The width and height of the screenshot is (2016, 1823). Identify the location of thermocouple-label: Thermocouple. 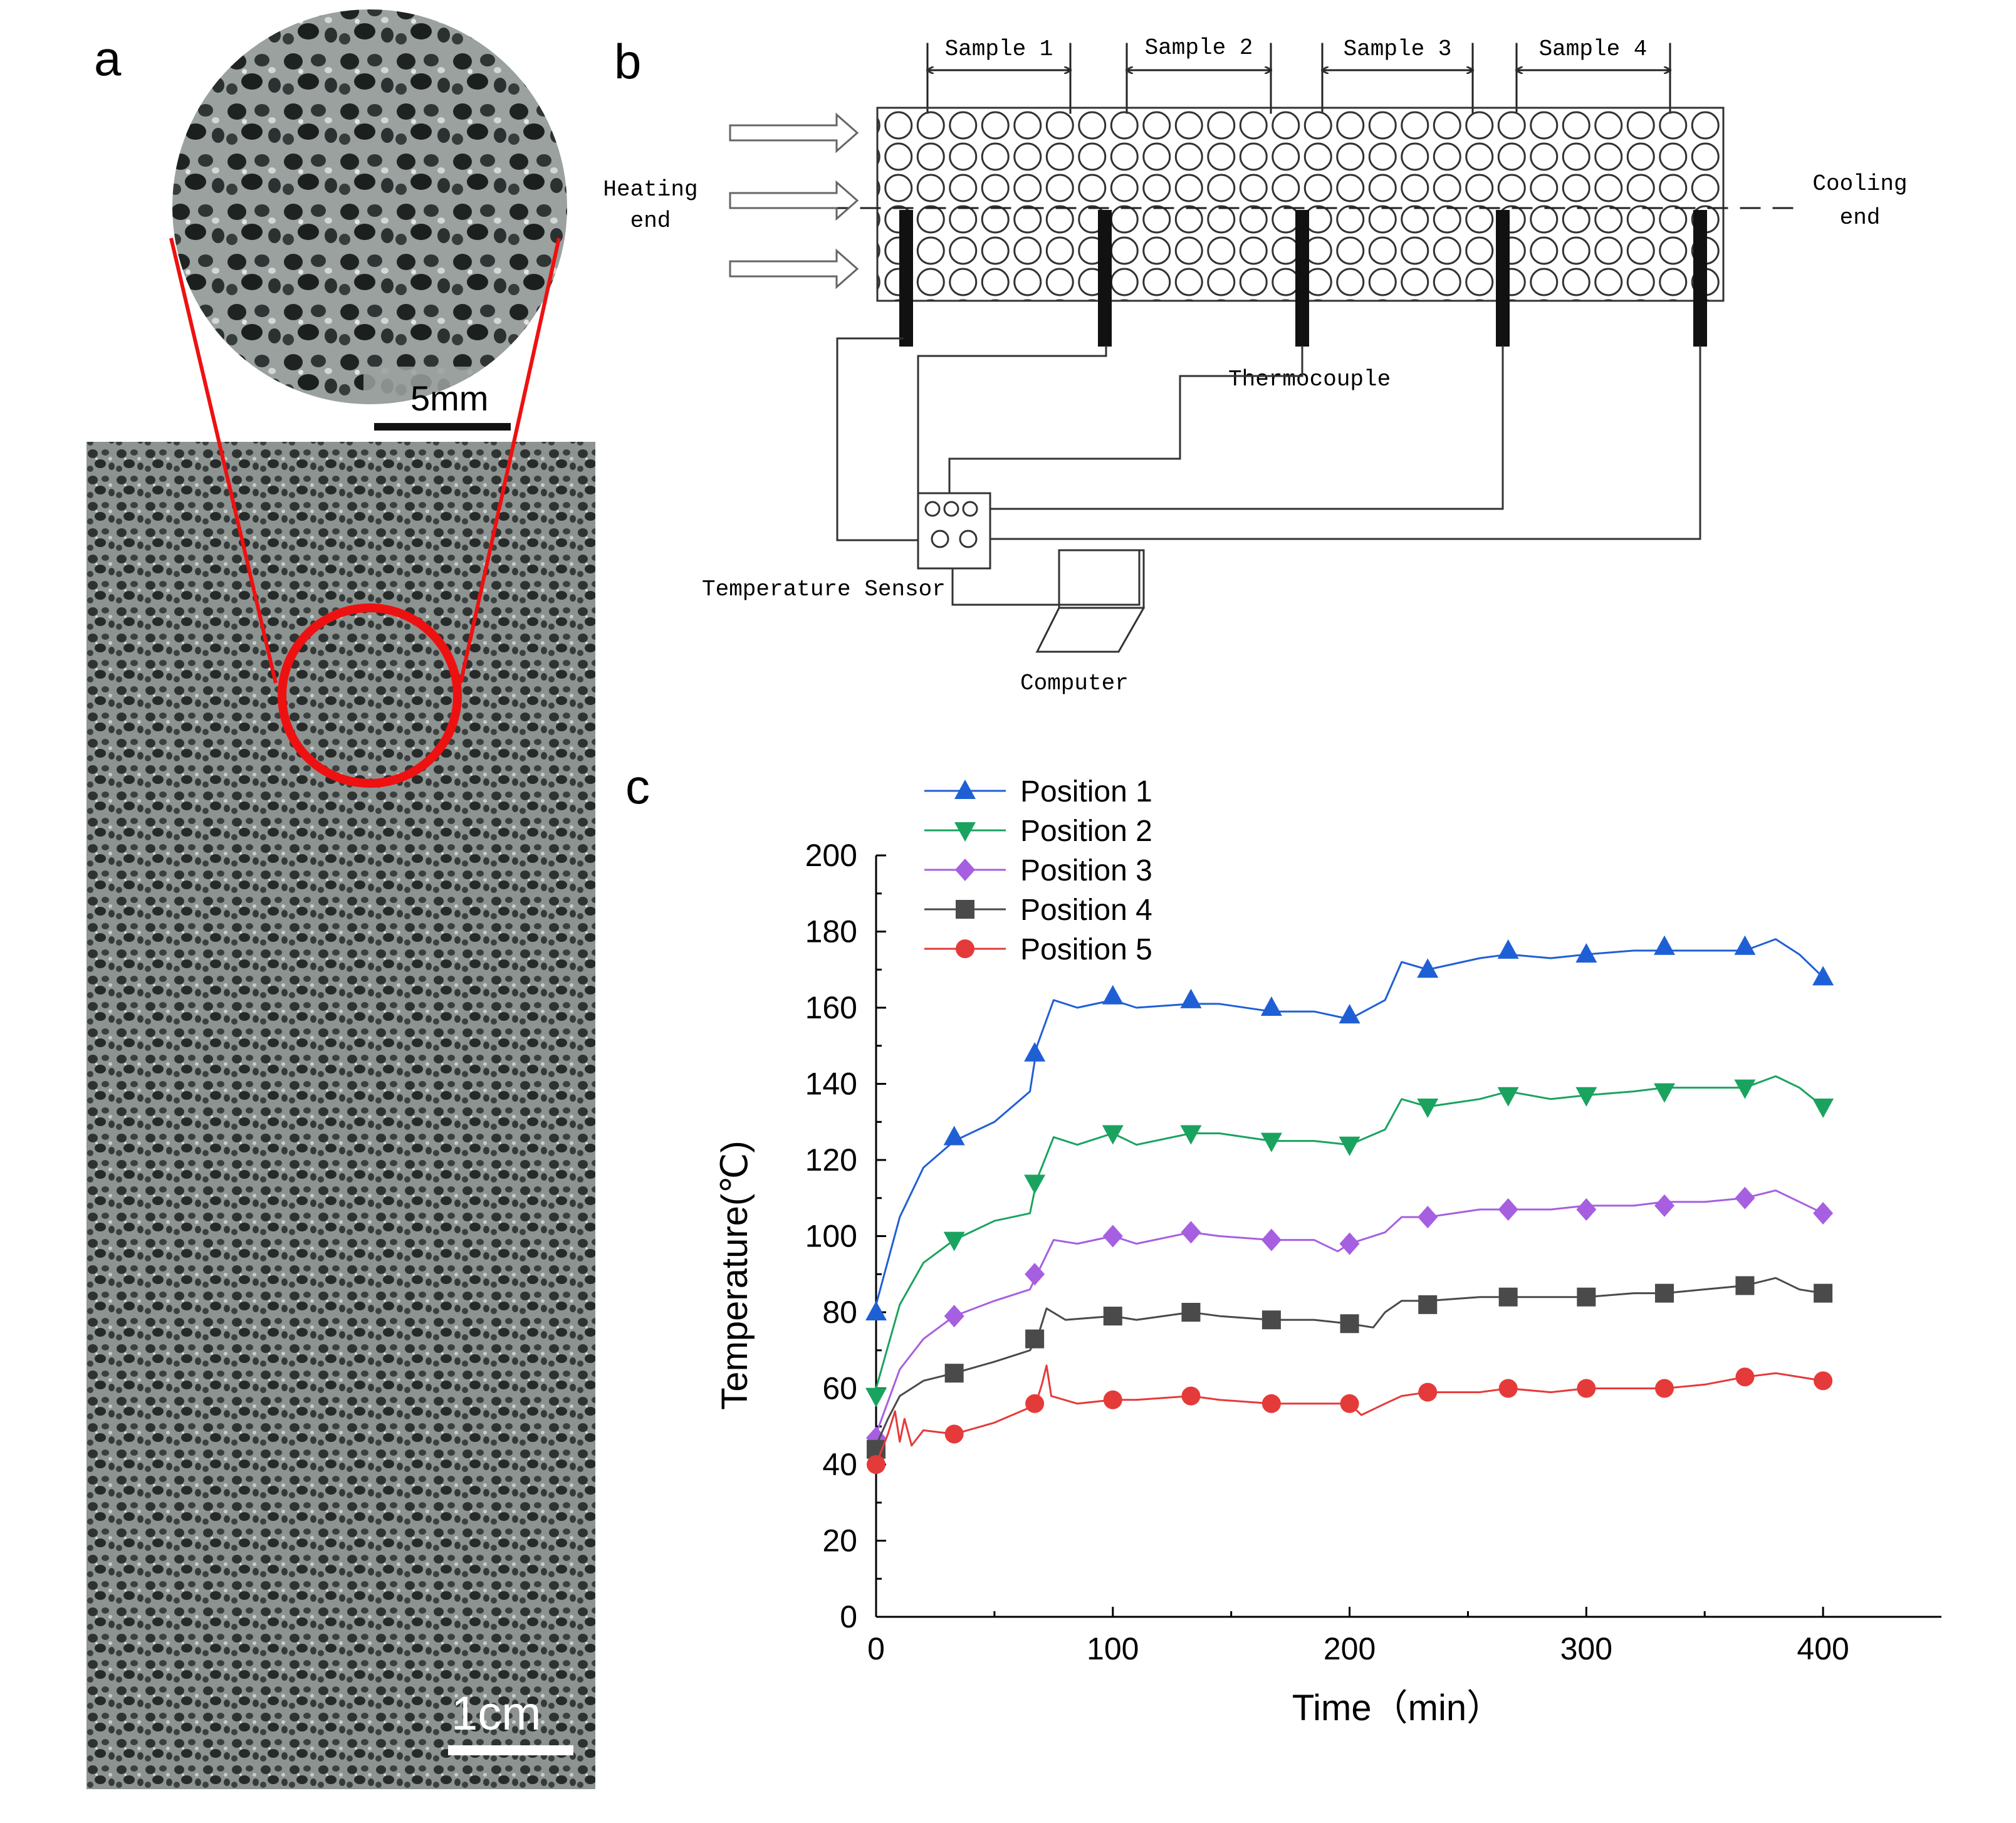
(1309, 379).